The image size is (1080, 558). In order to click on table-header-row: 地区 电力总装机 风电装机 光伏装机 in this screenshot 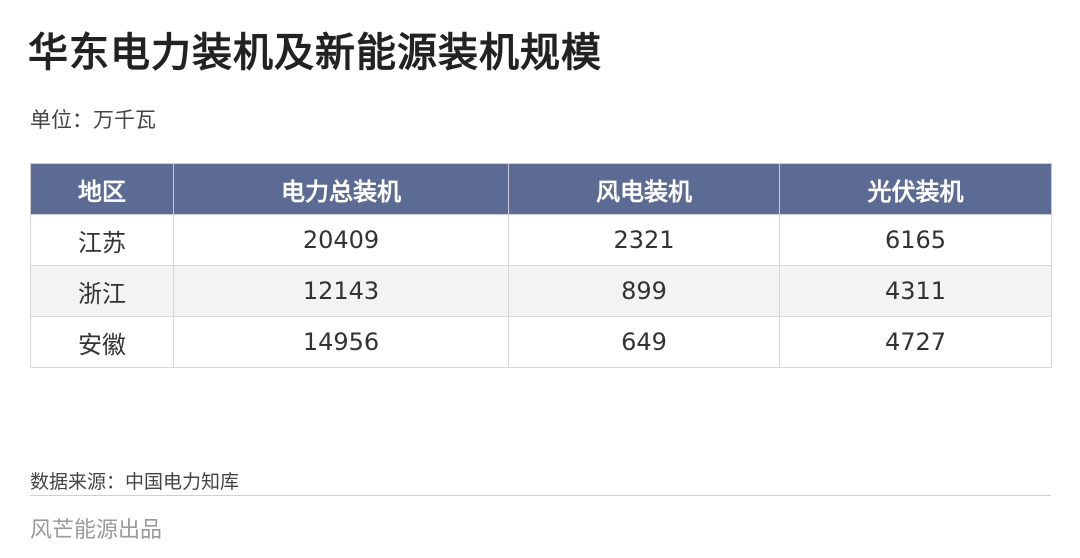, I will do `click(541, 189)`.